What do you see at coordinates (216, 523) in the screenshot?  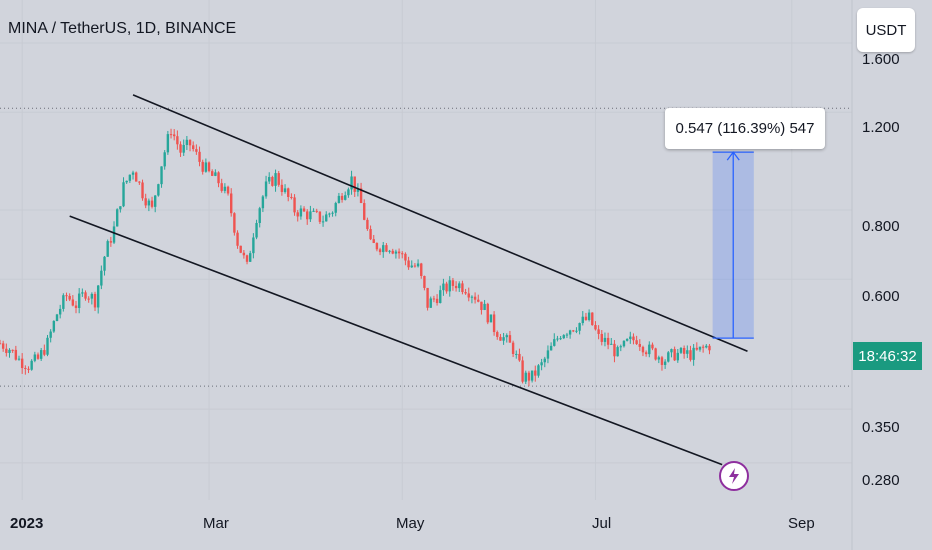 I see `x-tick-label: Mar` at bounding box center [216, 523].